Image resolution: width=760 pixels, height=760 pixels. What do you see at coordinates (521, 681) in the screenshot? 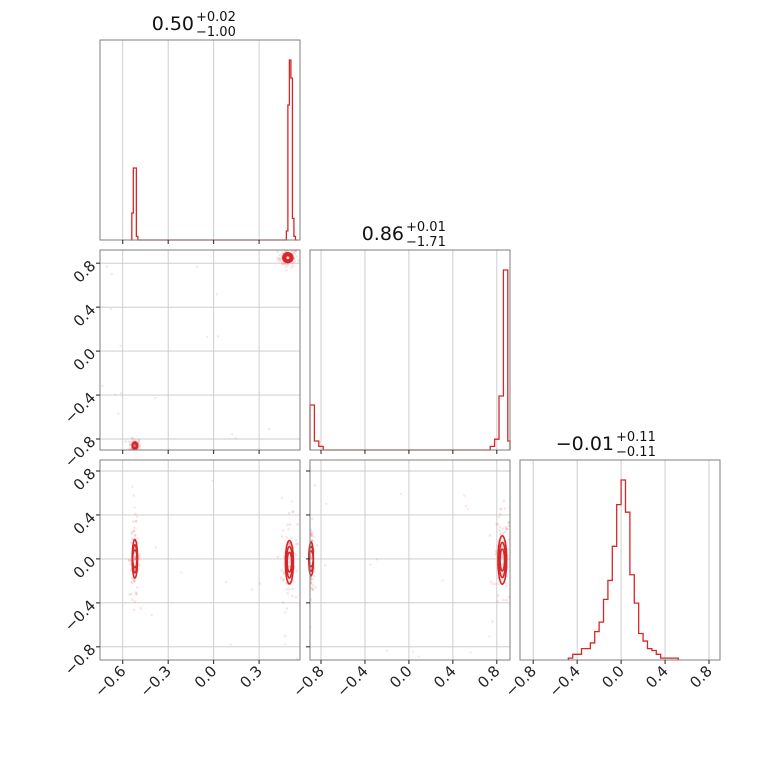
I see `x-tick-label: −0.8` at bounding box center [521, 681].